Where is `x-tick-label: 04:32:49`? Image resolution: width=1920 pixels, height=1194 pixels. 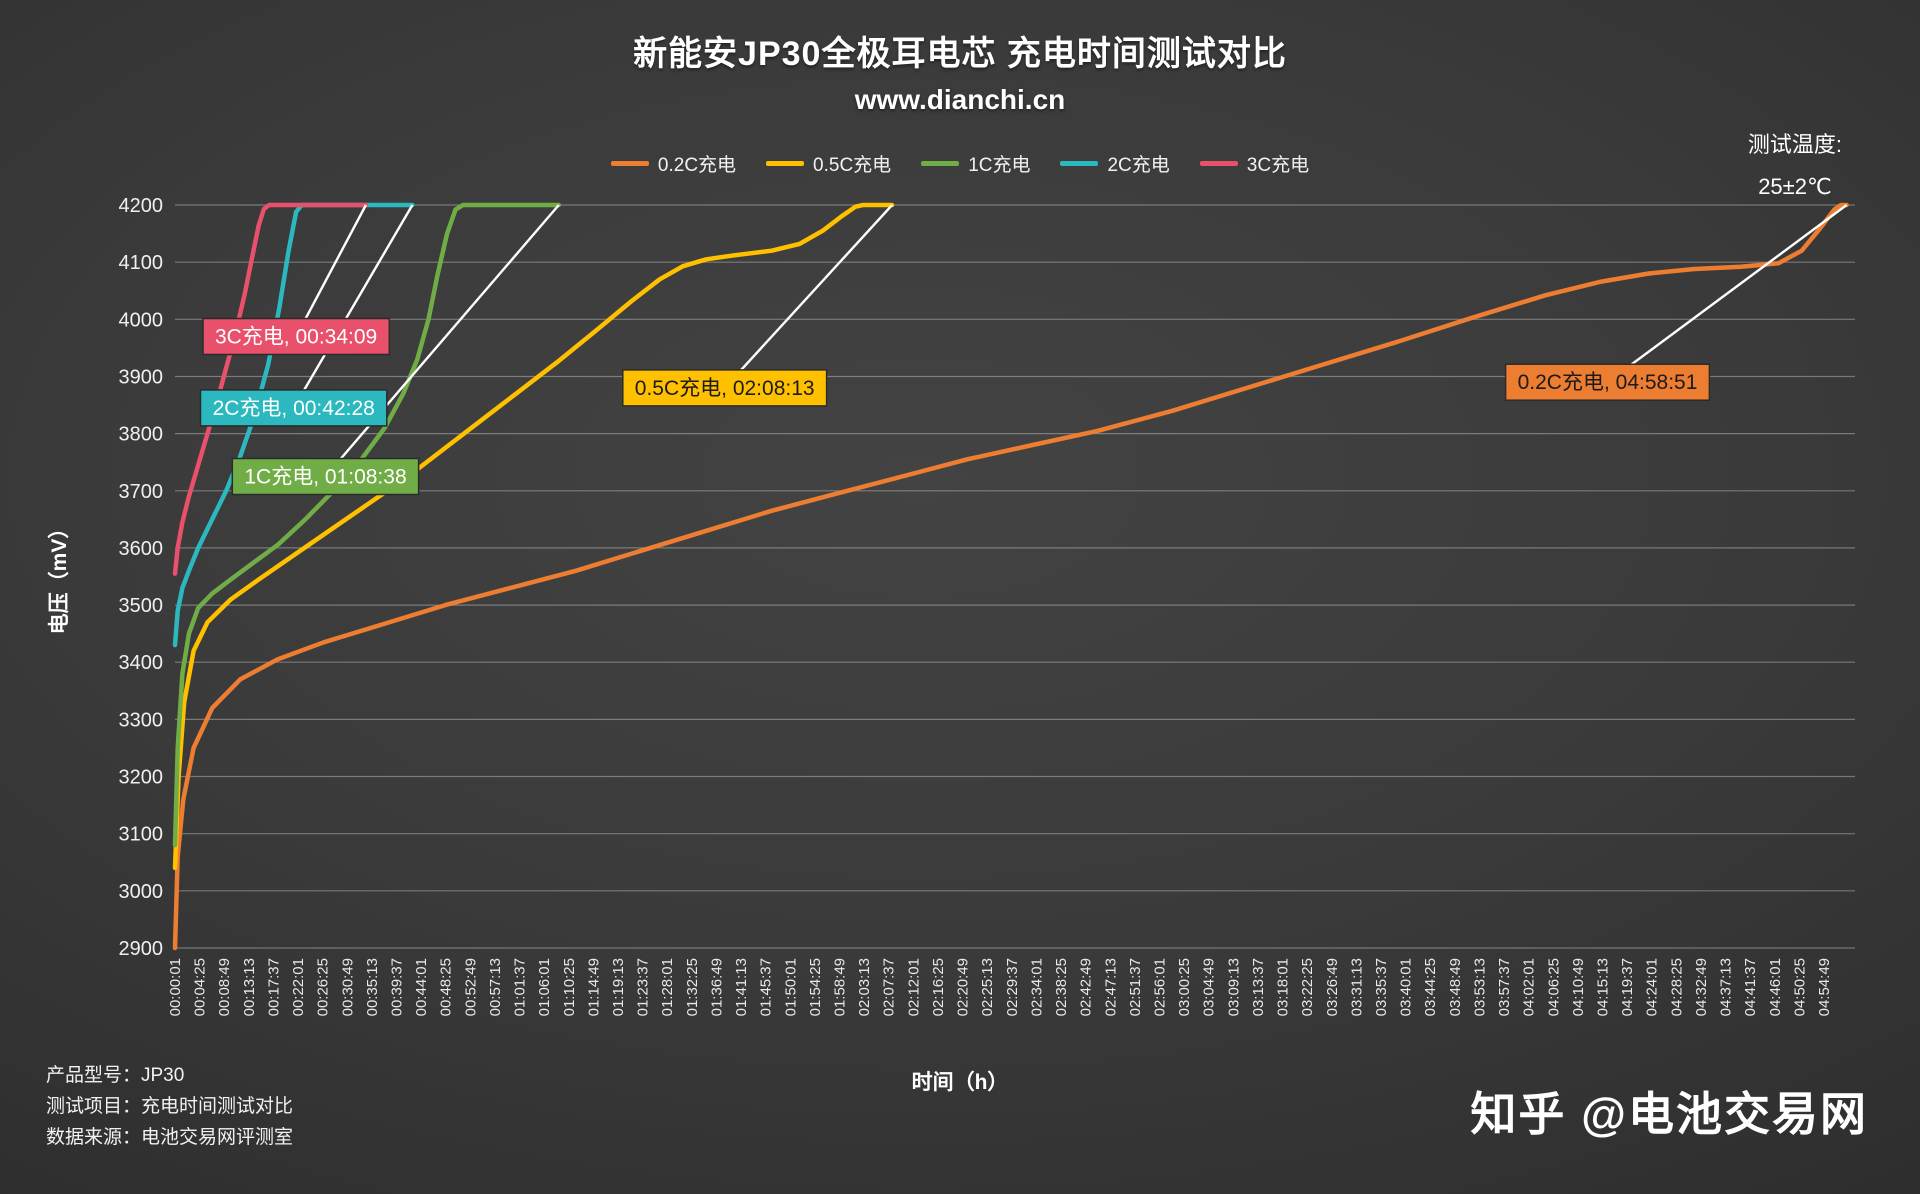
x-tick-label: 04:32:49 is located at coordinates (1701, 987).